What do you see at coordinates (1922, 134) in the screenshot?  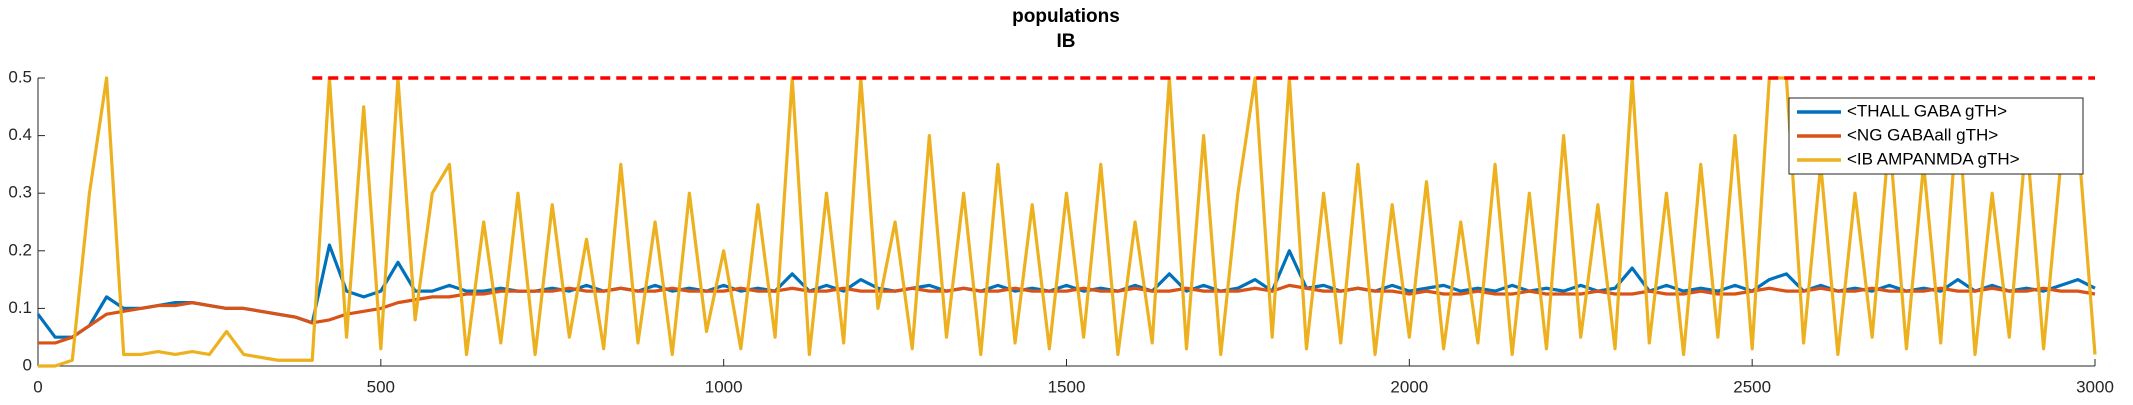 I see `legend-label: <NG GABAall gTH>` at bounding box center [1922, 134].